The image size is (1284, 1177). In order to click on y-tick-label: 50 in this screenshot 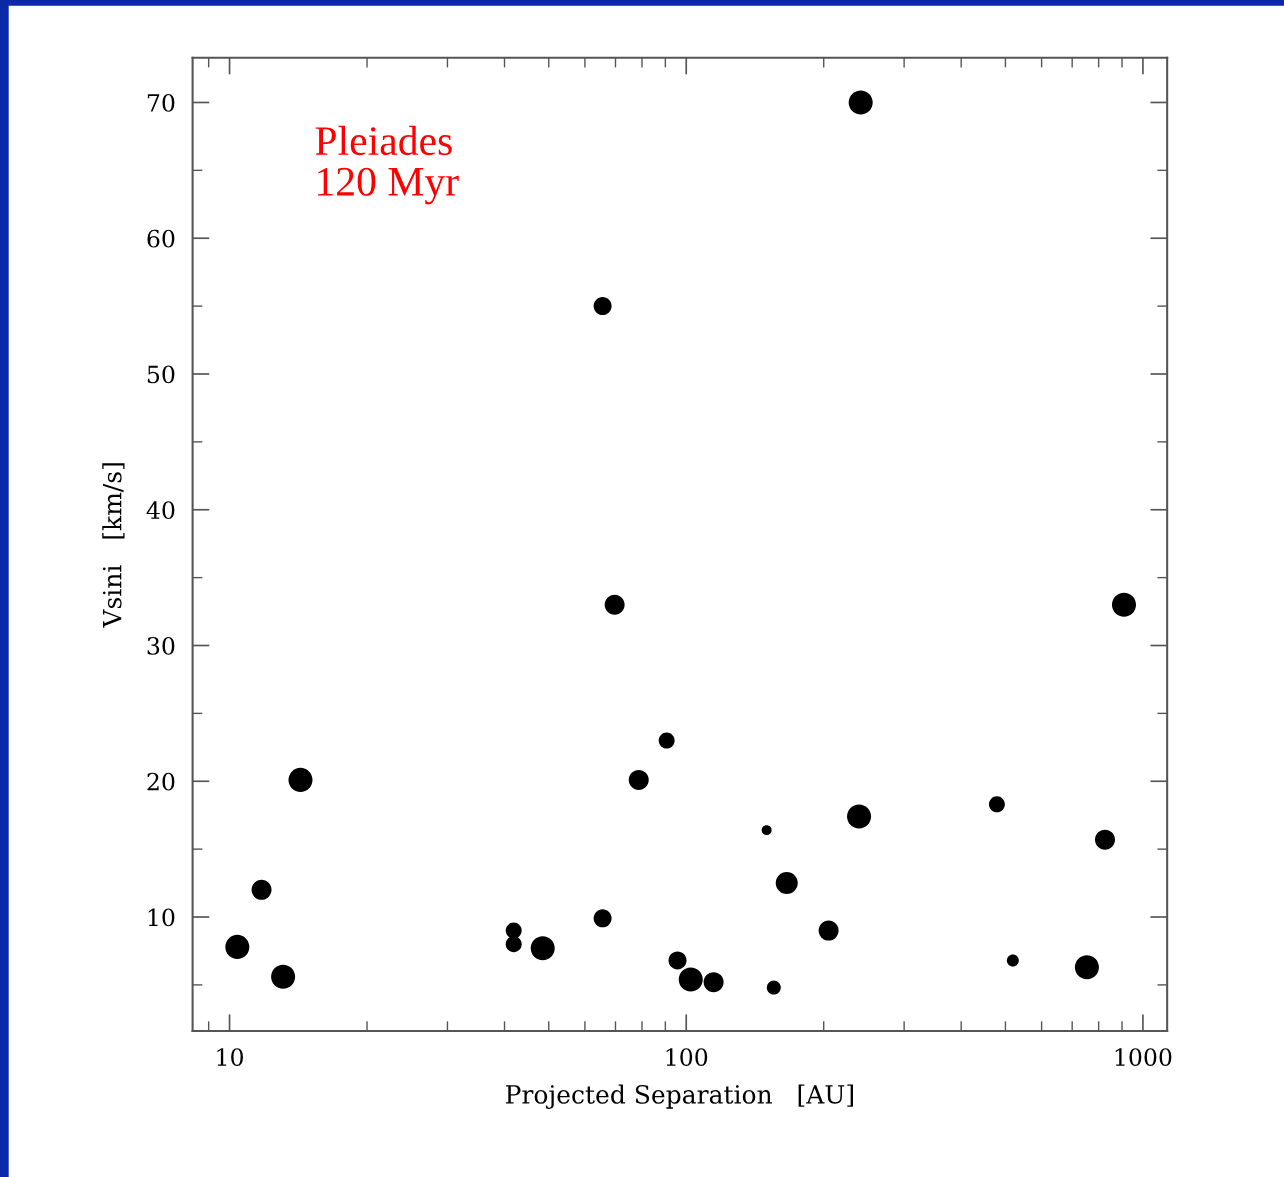, I will do `click(161, 374)`.